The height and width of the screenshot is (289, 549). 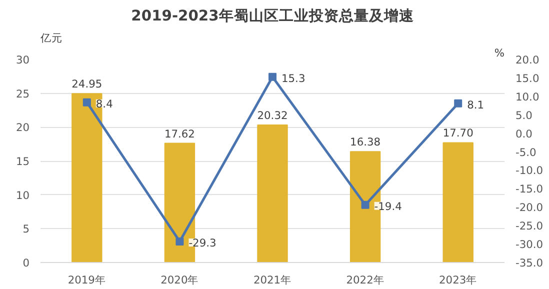 I want to click on x-tick-label: 2021年, so click(x=272, y=280).